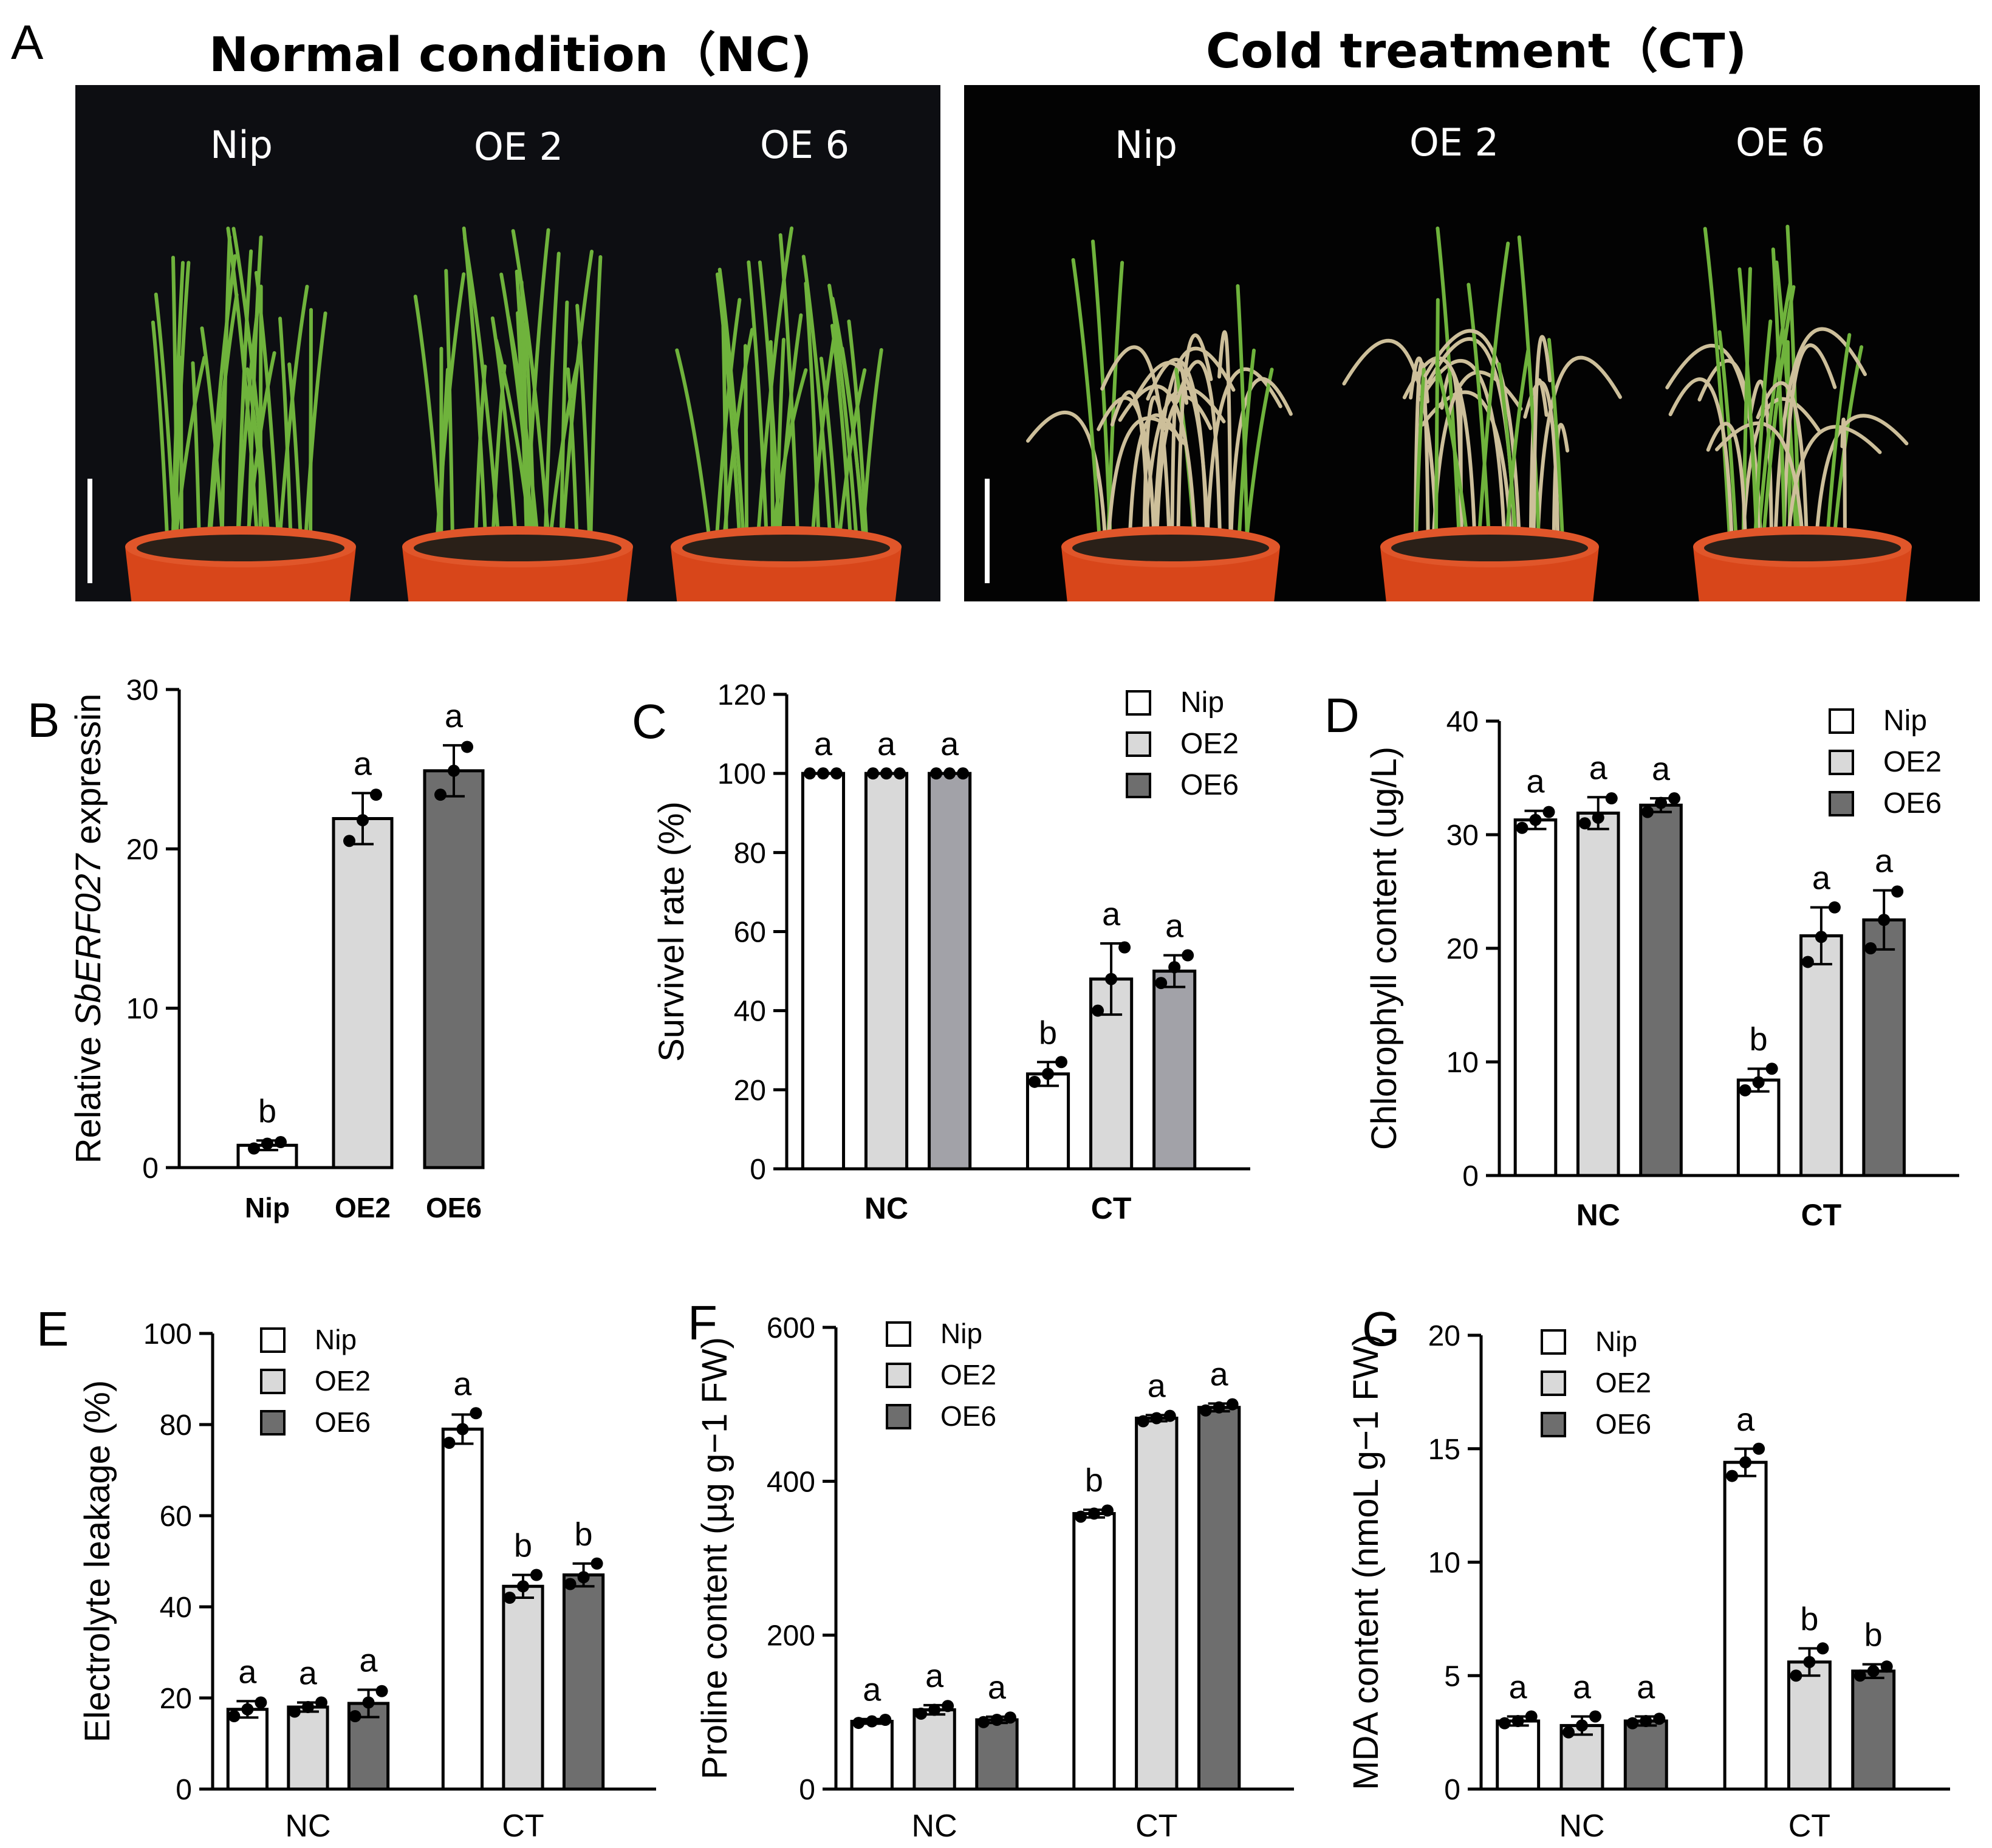  I want to click on chart-c-legend-label: OE6, so click(1209, 785).